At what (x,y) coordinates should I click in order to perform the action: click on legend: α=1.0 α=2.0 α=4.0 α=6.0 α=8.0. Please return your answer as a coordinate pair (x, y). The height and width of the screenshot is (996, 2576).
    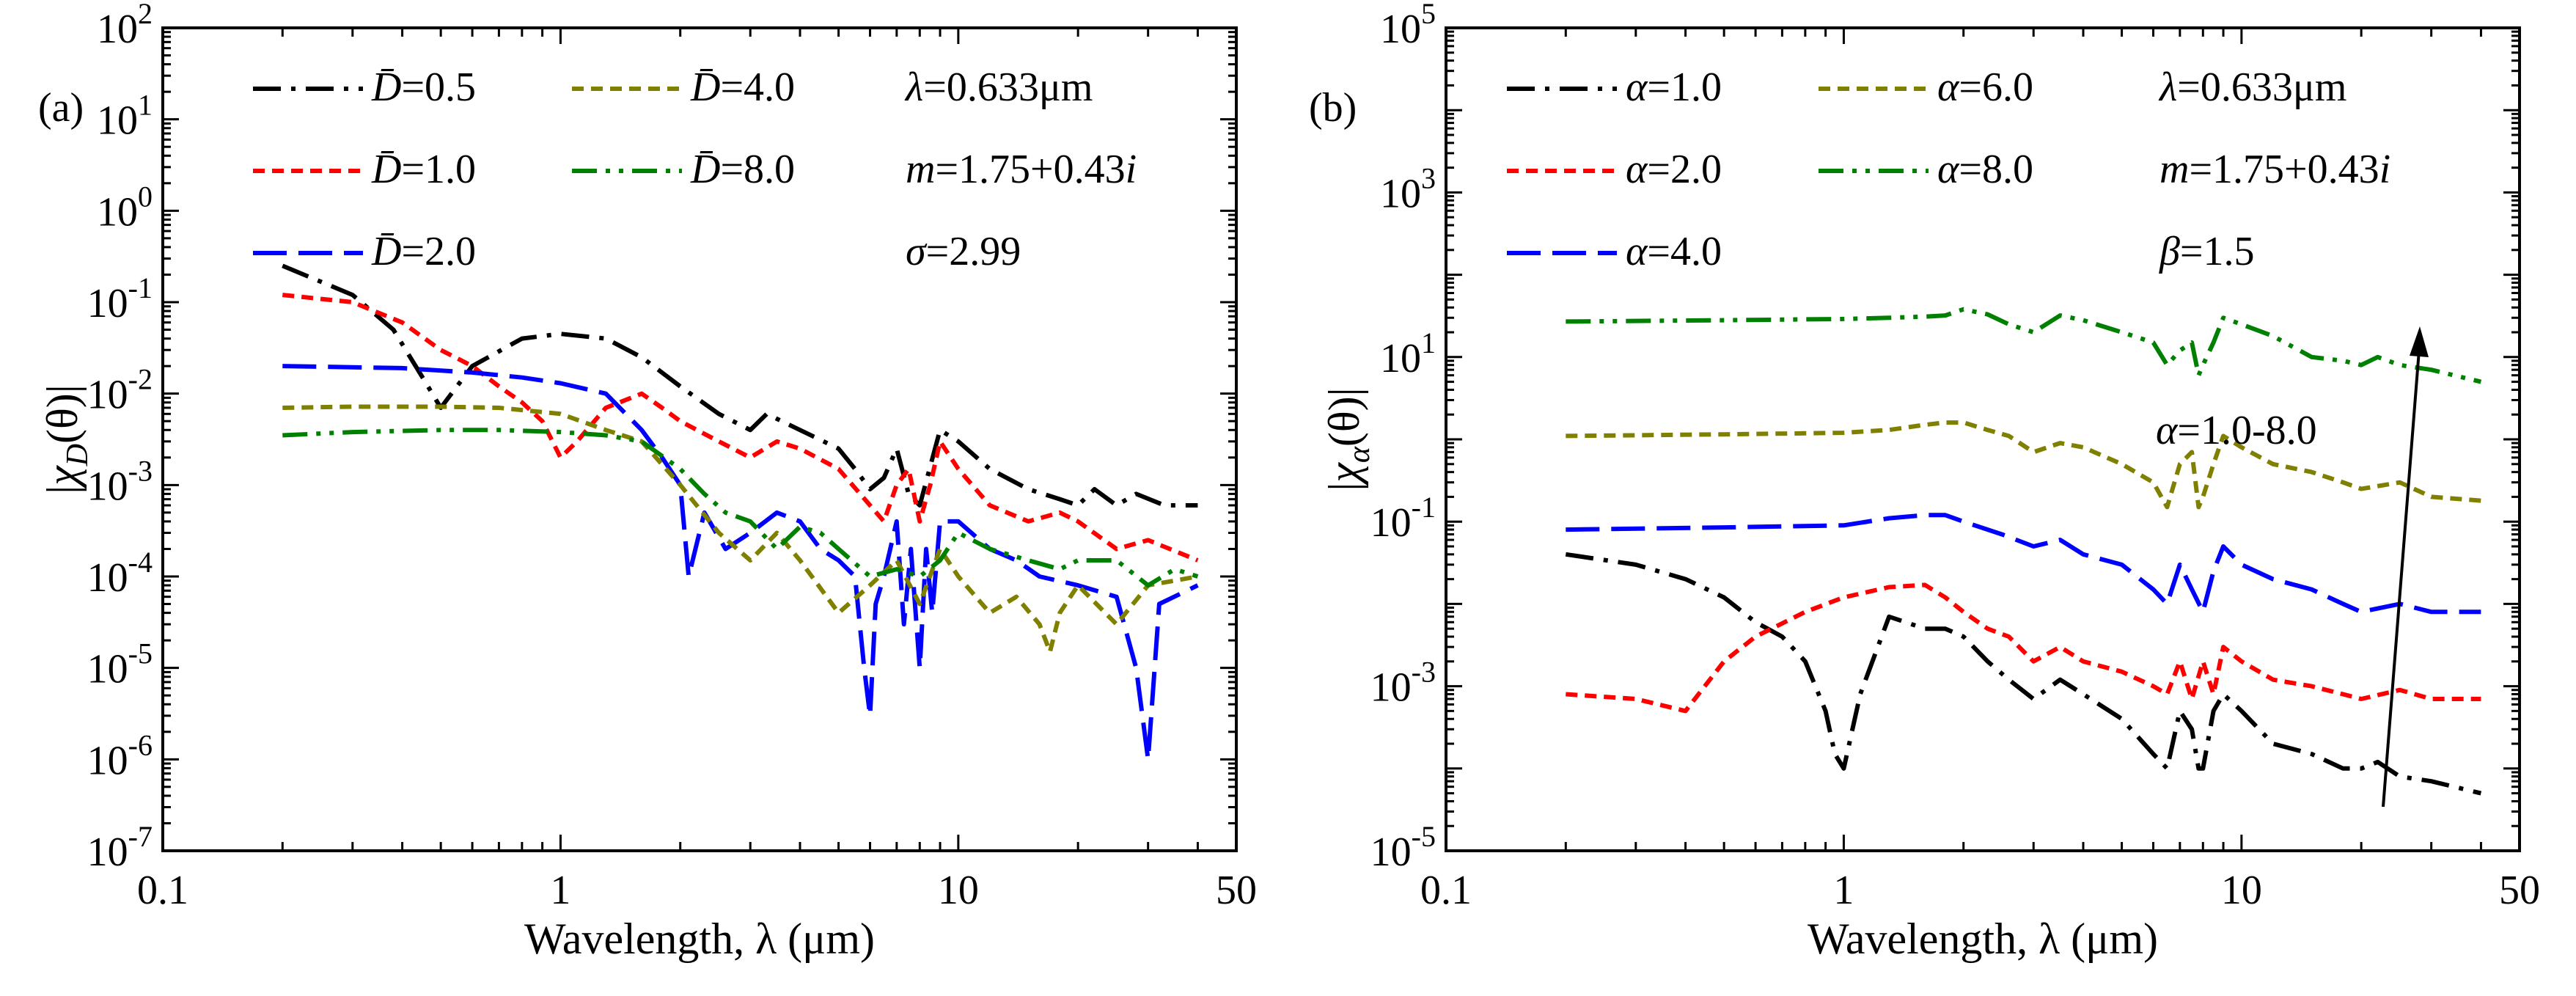
    Looking at the image, I should click on (1770, 169).